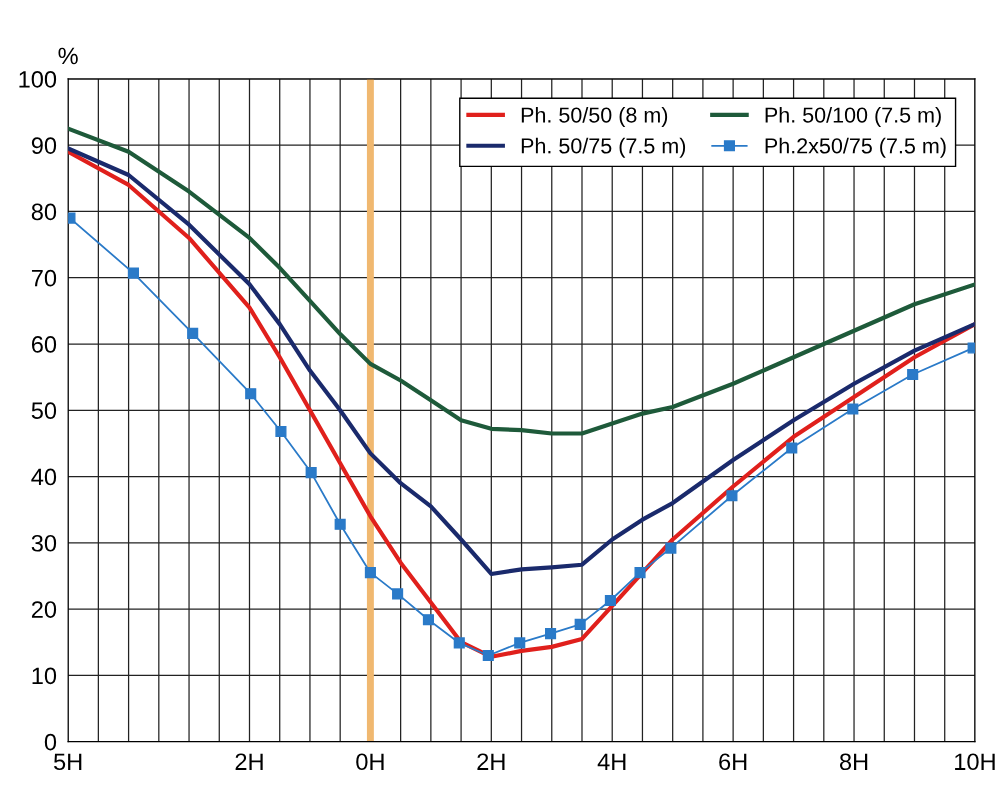 The width and height of the screenshot is (1002, 789). What do you see at coordinates (44, 145) in the screenshot?
I see `y-tick-label: 90` at bounding box center [44, 145].